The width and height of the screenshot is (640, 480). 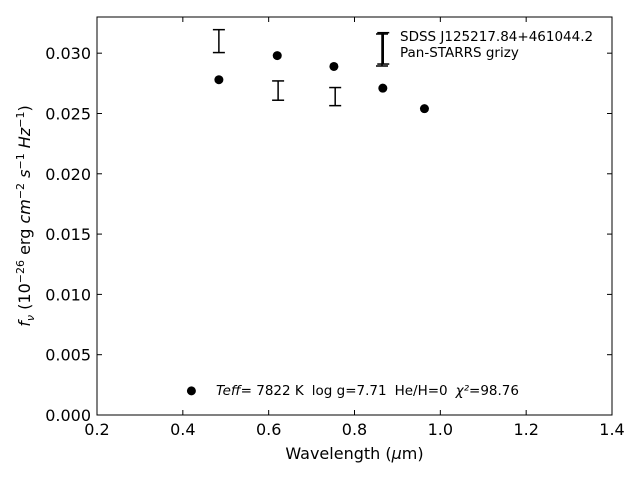 What do you see at coordinates (191, 391) in the screenshot?
I see `model-legend-marker` at bounding box center [191, 391].